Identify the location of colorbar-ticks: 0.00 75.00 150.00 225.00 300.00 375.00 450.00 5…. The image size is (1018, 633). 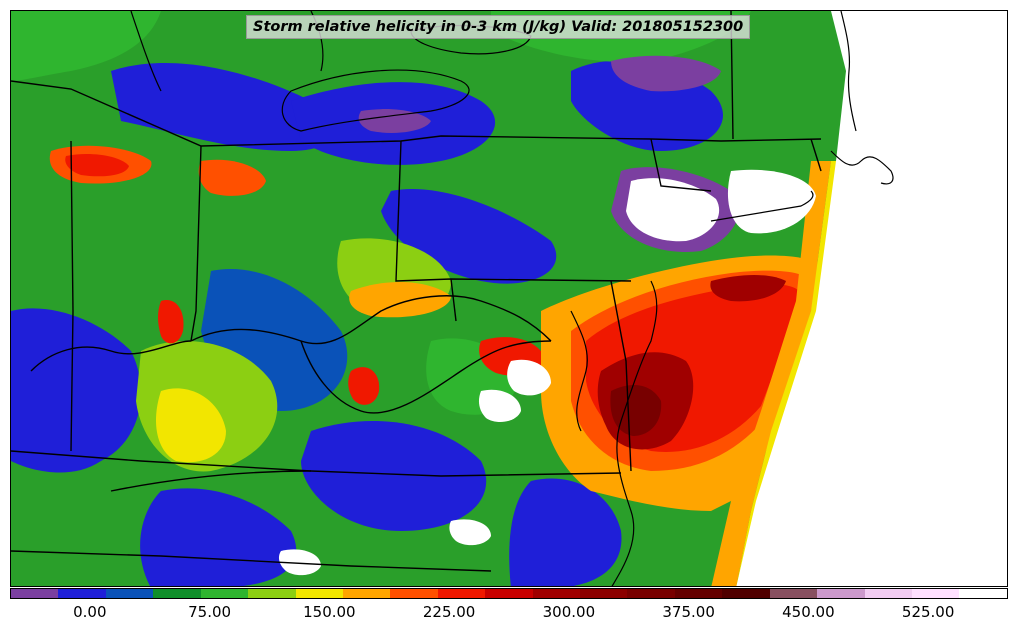
(509, 615).